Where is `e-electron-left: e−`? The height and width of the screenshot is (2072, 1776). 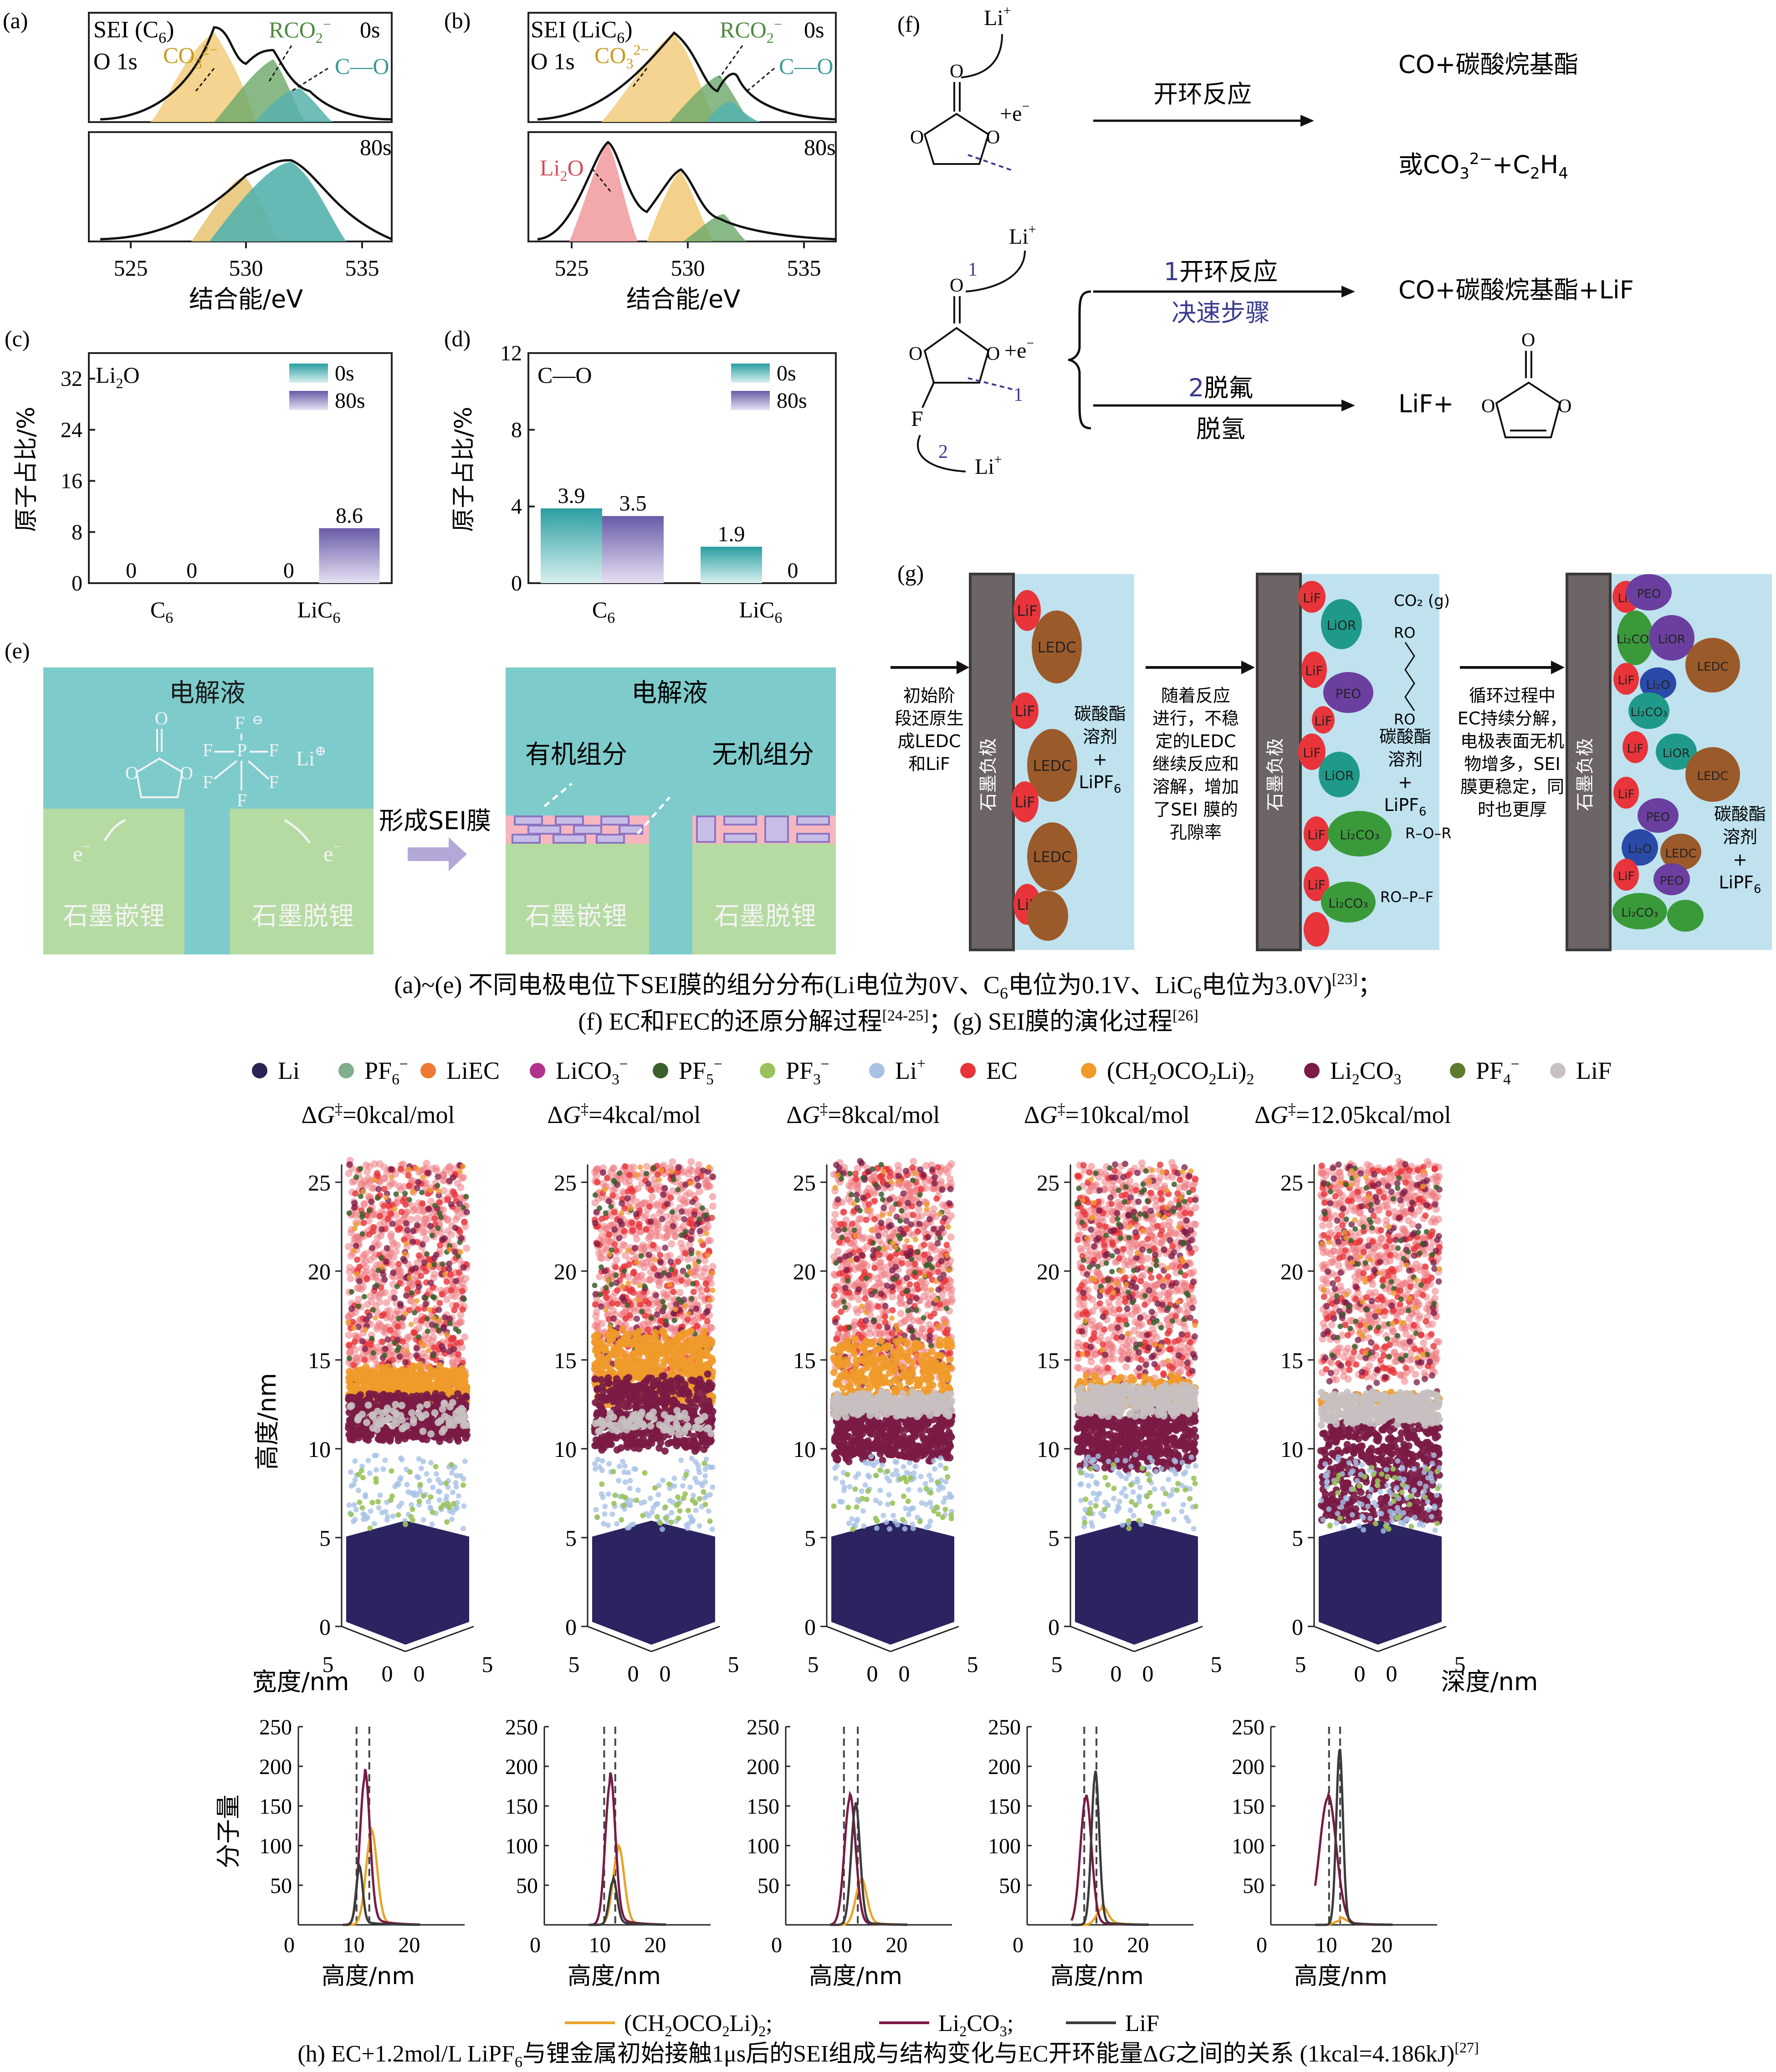 e-electron-left: e− is located at coordinates (81, 852).